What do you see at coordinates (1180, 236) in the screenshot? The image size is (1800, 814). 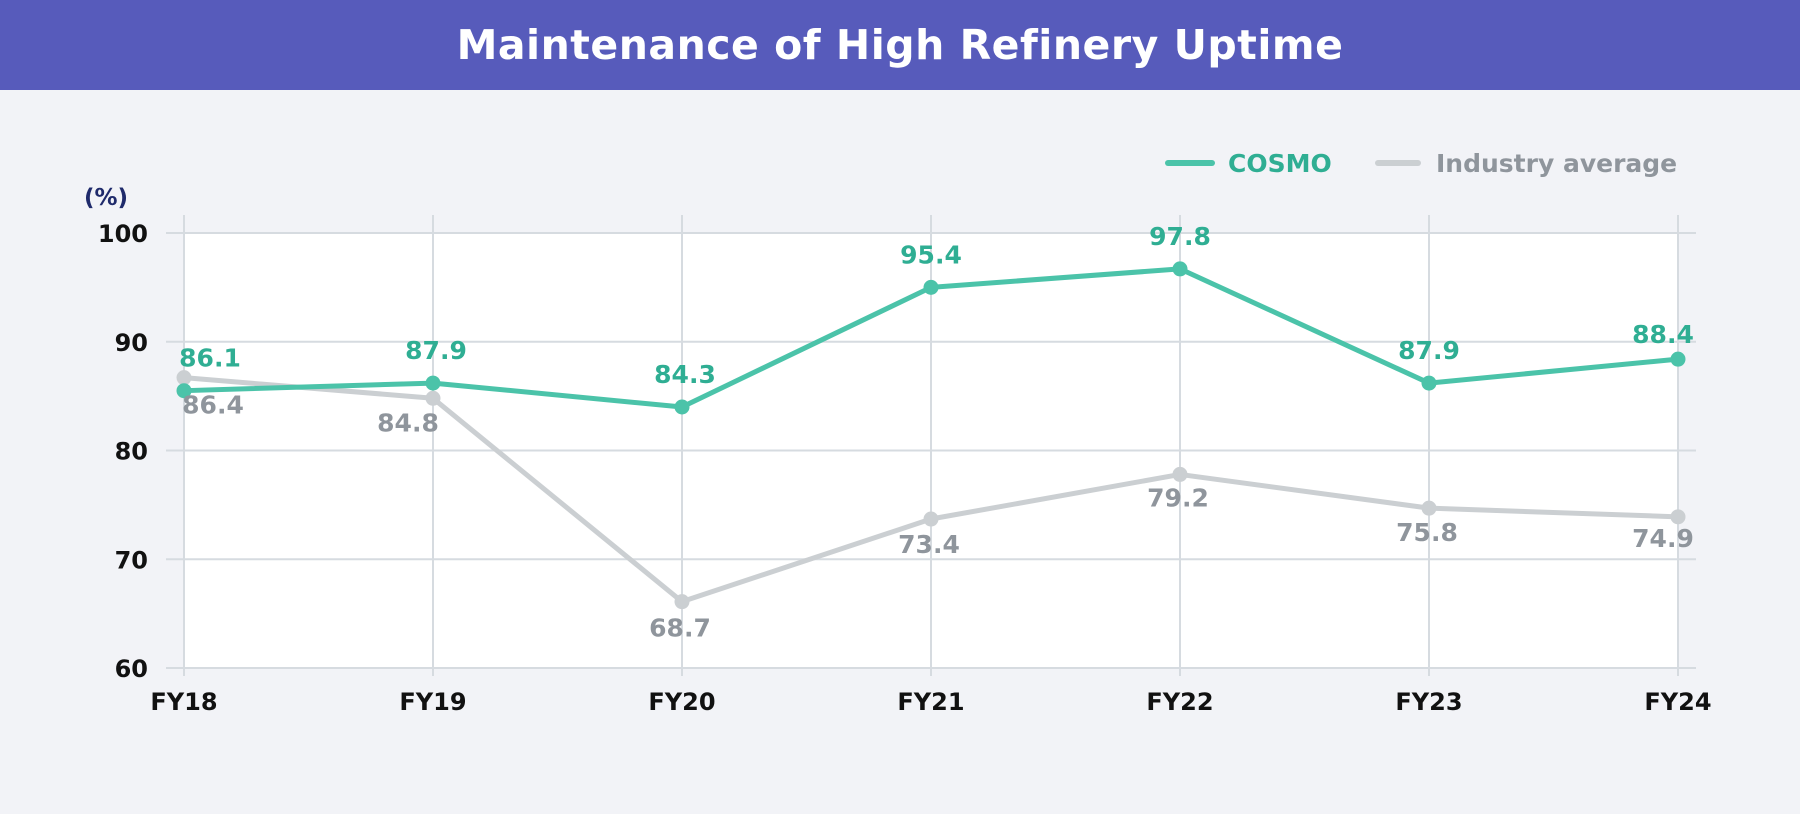 I see `data-label-cosmo: 97.8` at bounding box center [1180, 236].